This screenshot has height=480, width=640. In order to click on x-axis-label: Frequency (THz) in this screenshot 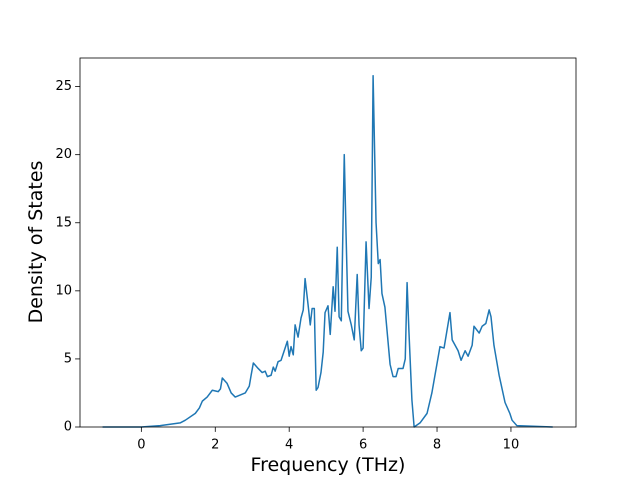, I will do `click(328, 465)`.